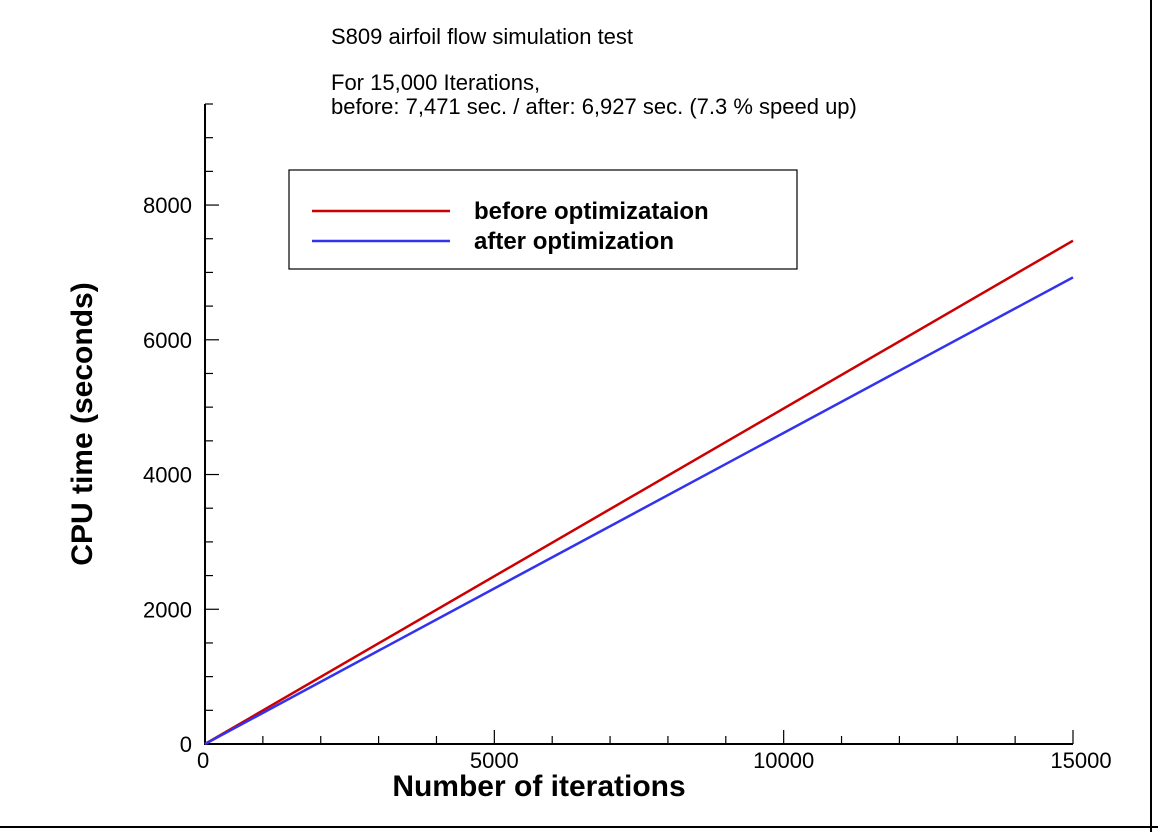 The width and height of the screenshot is (1158, 832). I want to click on chart-title: S809 airfoil flow simulation test, so click(482, 36).